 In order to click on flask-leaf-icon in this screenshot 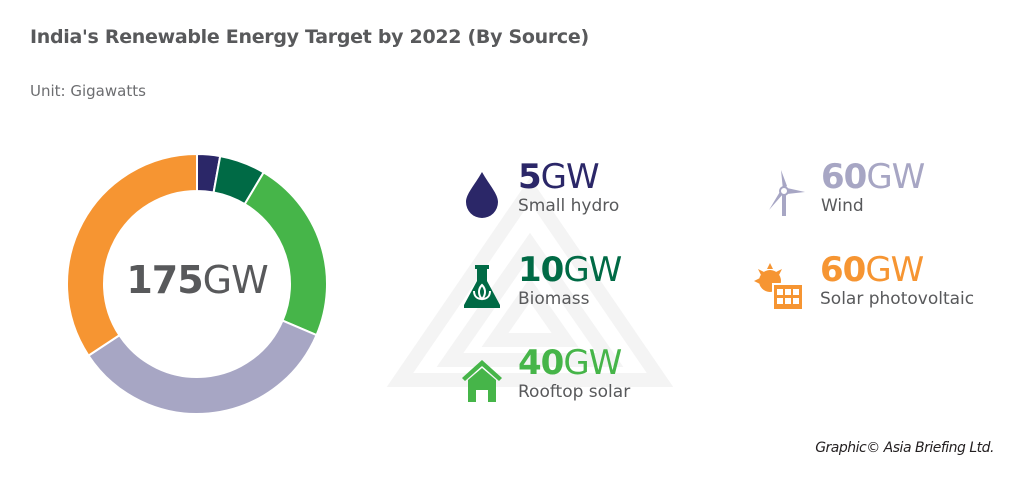, I will do `click(482, 286)`.